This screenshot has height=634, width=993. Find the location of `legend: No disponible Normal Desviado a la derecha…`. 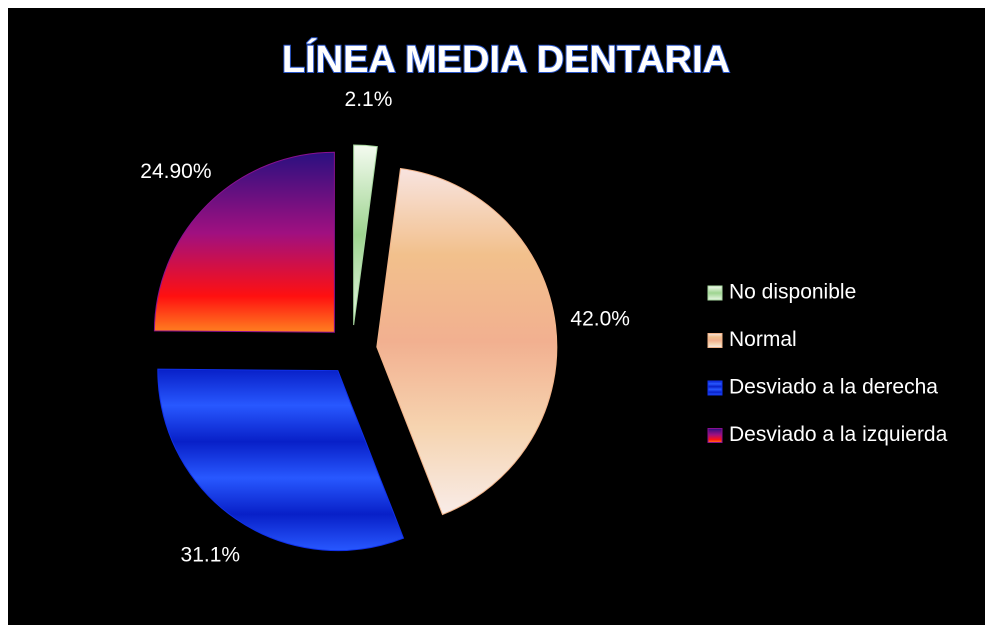

legend: No disponible Normal Desviado a la derecha… is located at coordinates (827, 363).